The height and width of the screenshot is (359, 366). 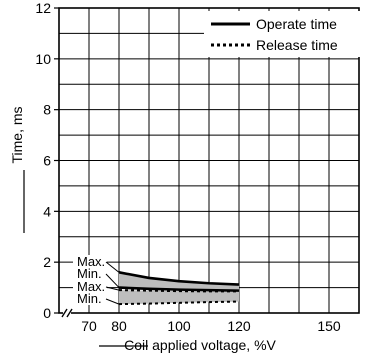 I want to click on y-tick-label: 8, so click(x=47, y=110).